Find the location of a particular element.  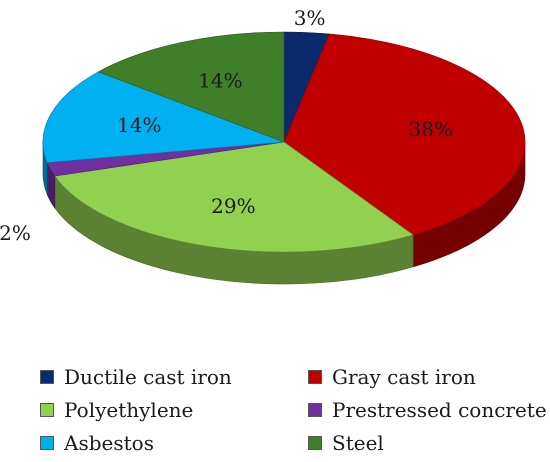

legend-item-asbestos: Asbestos is located at coordinates (97, 443).